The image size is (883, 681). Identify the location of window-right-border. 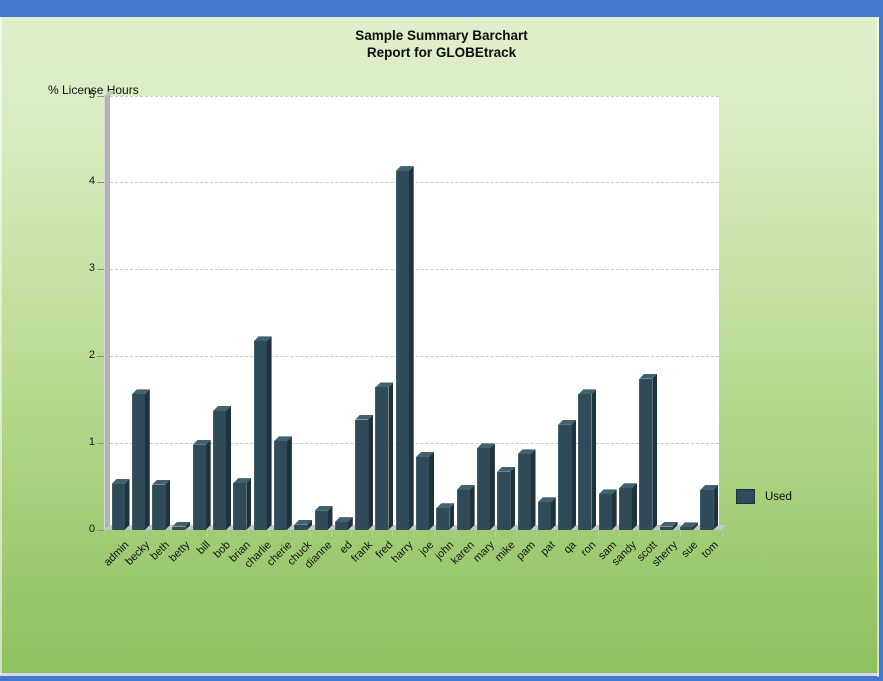
(881, 349).